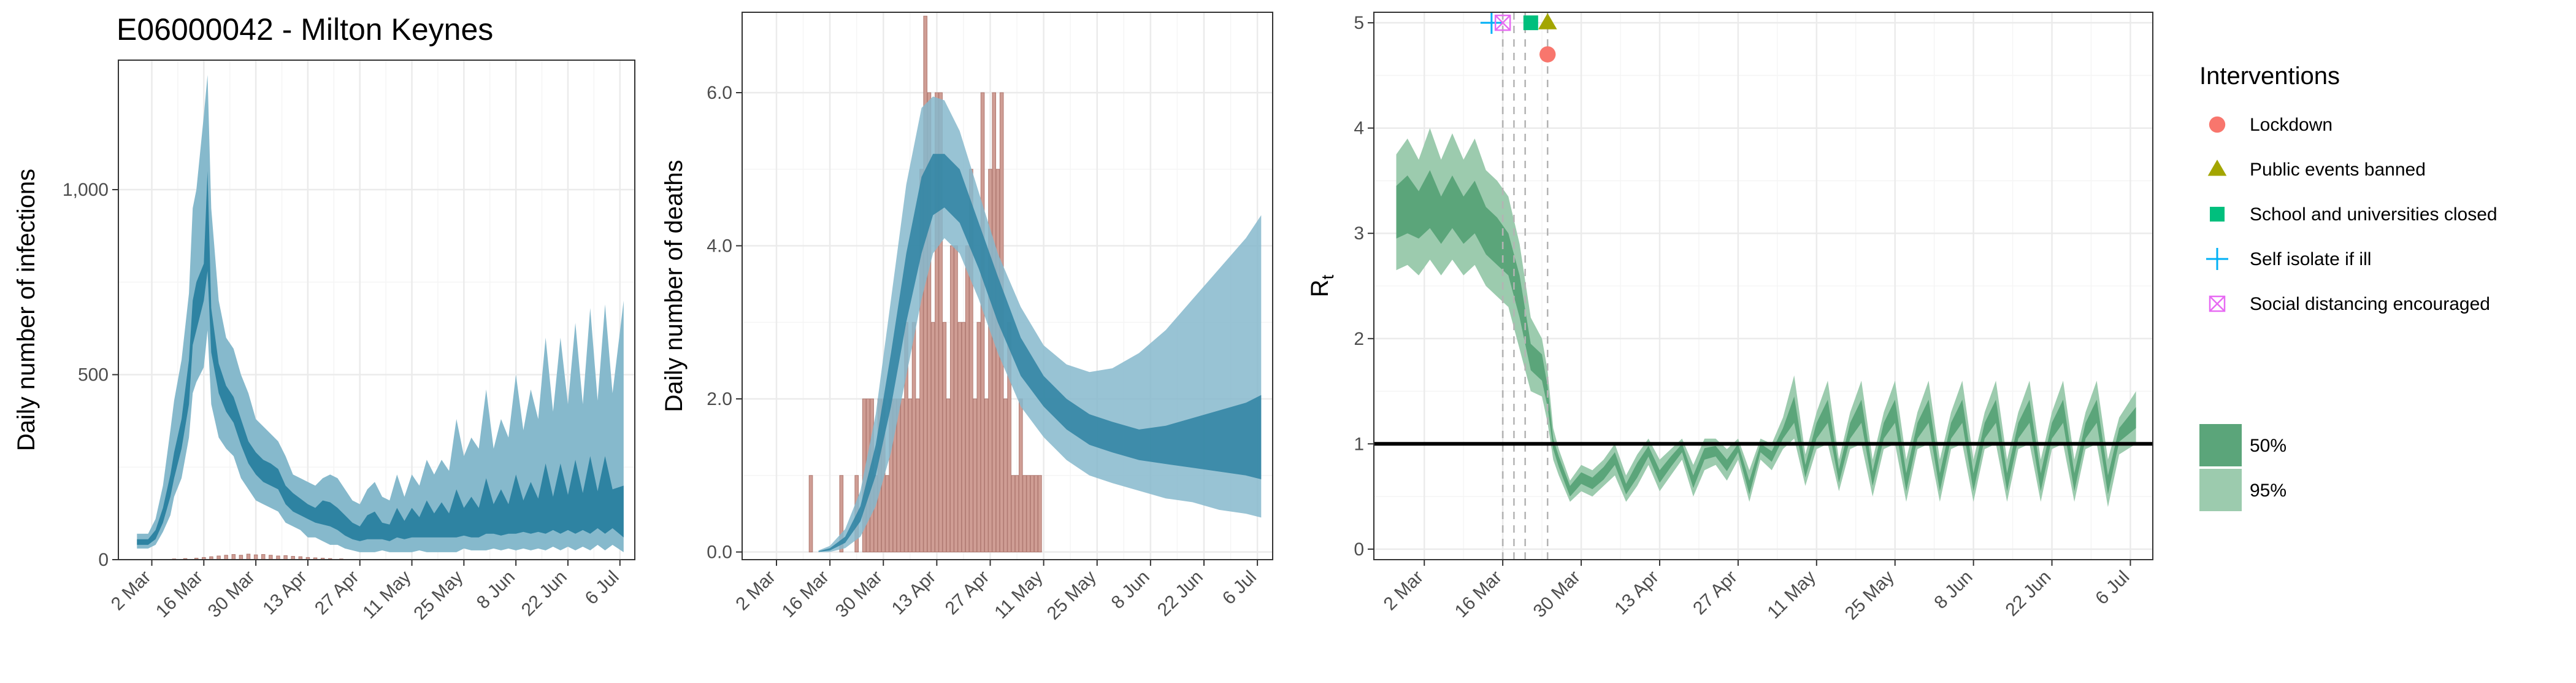  Describe the element at coordinates (1359, 234) in the screenshot. I see `y-tick-label: 3` at that location.